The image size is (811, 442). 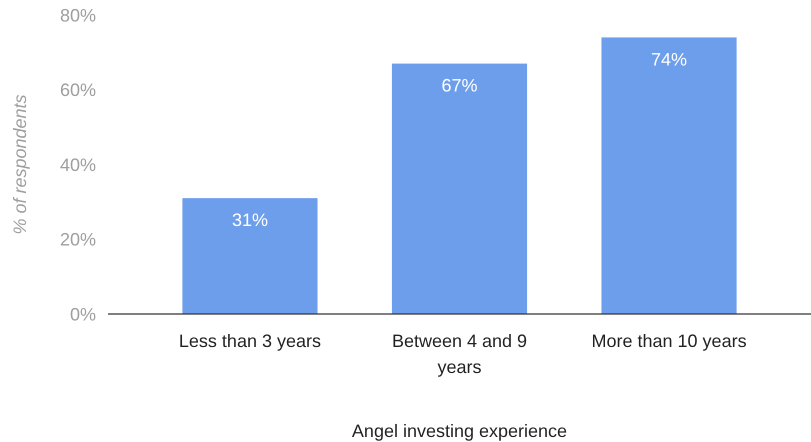 What do you see at coordinates (250, 341) in the screenshot?
I see `x-tick-label: Less than 3 years` at bounding box center [250, 341].